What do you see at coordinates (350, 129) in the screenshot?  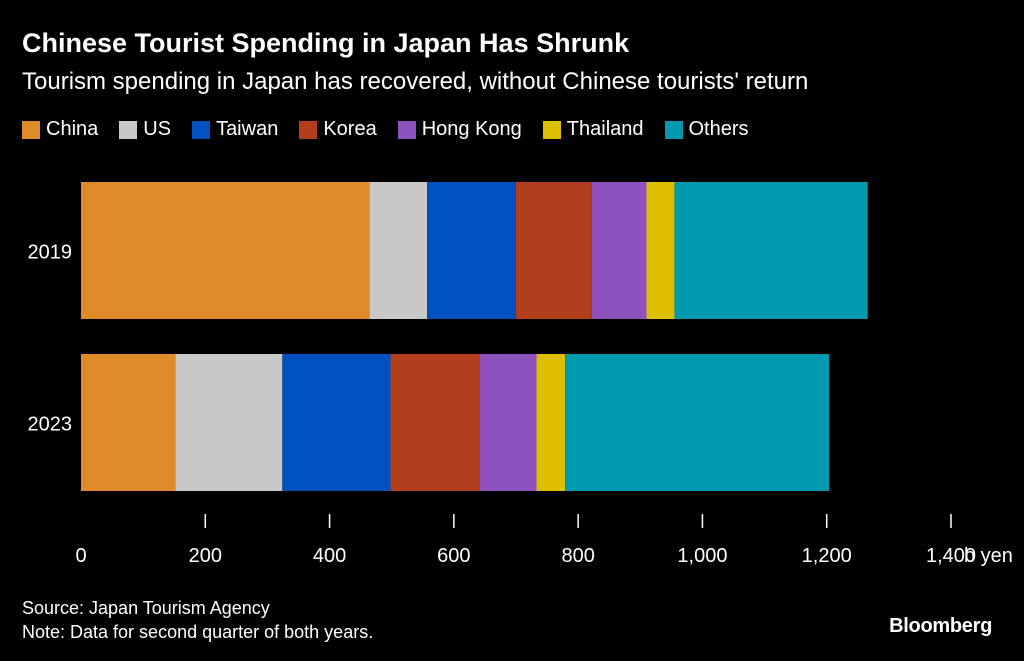 I see `legend-label: Korea` at bounding box center [350, 129].